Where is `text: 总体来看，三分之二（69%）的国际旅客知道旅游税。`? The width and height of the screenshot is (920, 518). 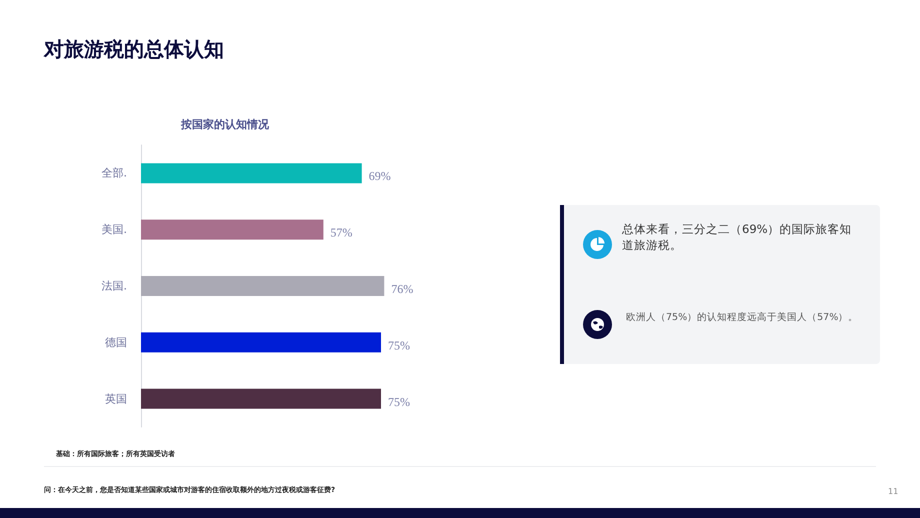 text: 总体来看，三分之二（69%）的国际旅客知道旅游税。 is located at coordinates (737, 237).